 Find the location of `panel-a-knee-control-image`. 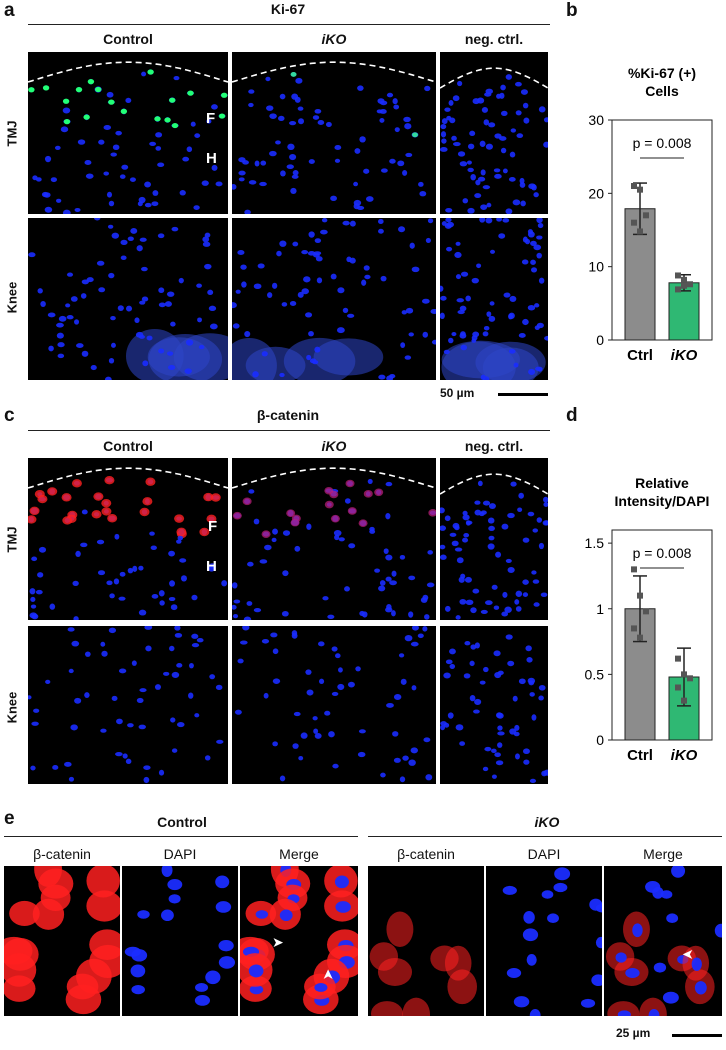

panel-a-knee-control-image is located at coordinates (128, 299).